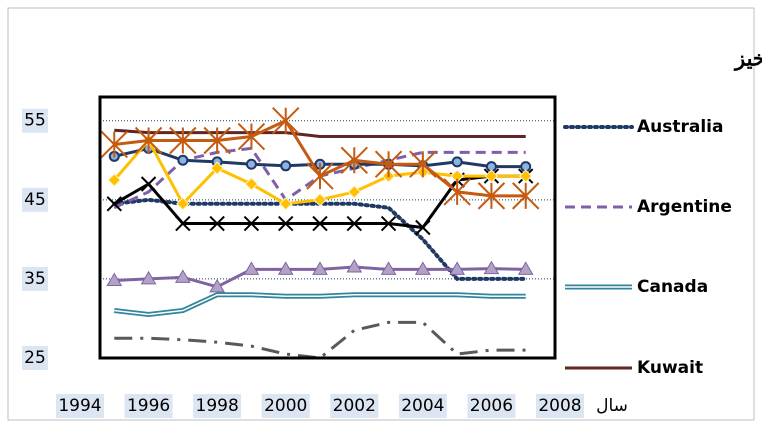 The image size is (762, 428). I want to click on x-axis-label: سال, so click(612, 406).